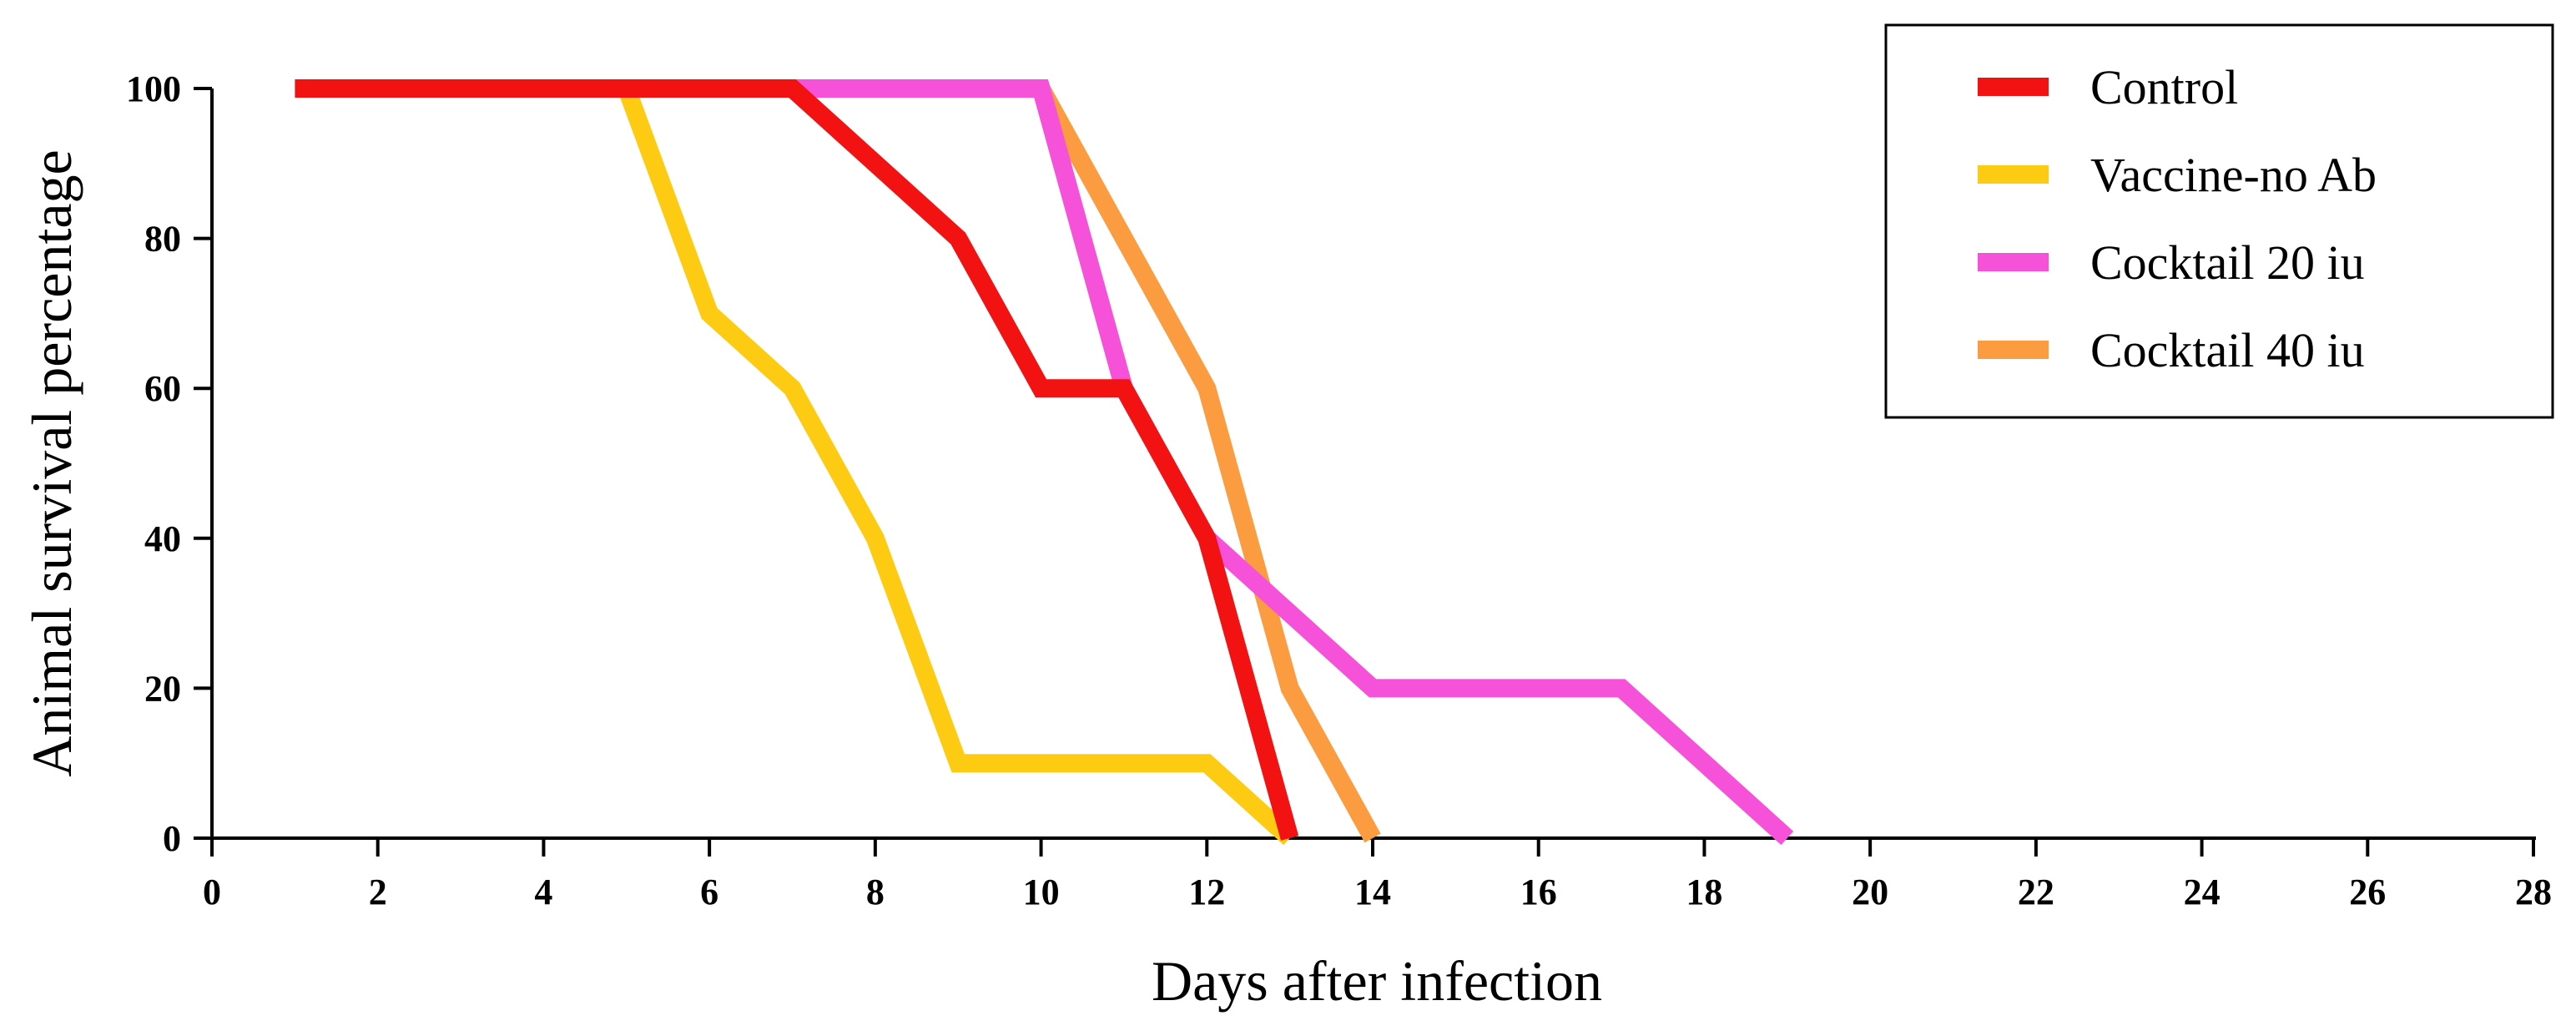  What do you see at coordinates (51, 463) in the screenshot?
I see `y-axis-title: Animal survival percentage` at bounding box center [51, 463].